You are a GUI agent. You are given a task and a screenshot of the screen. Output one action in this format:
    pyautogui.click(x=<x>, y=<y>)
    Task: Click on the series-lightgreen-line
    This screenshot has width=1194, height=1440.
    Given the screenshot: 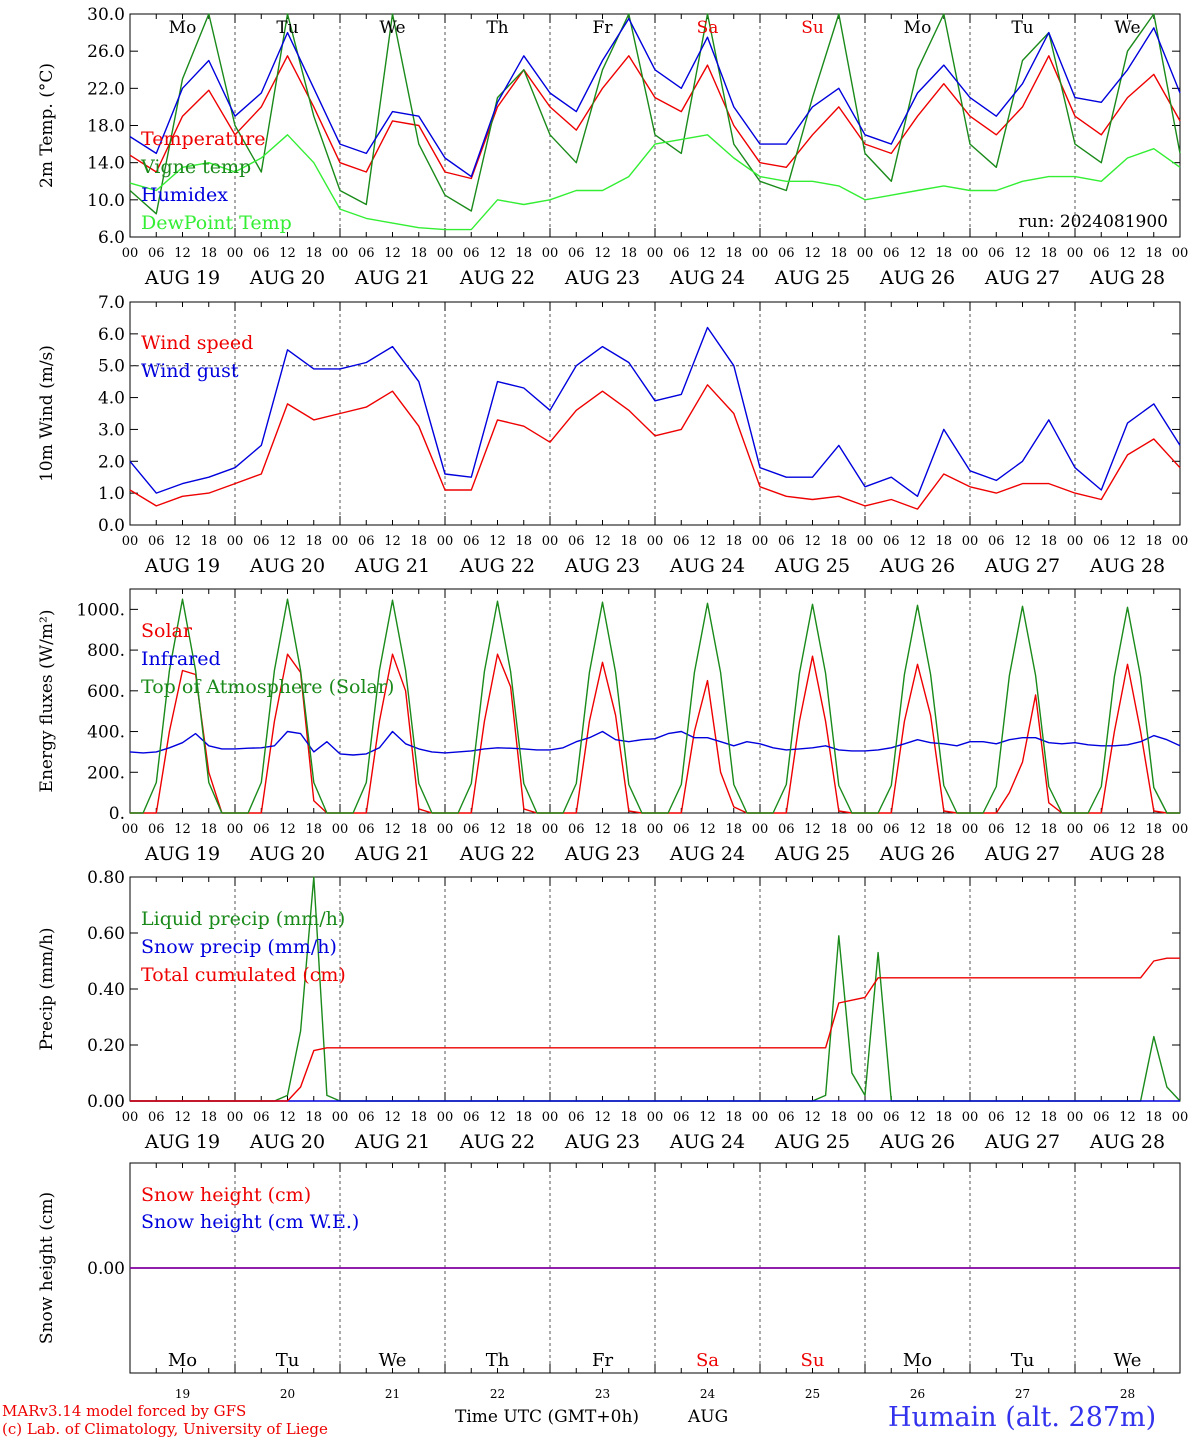 What is the action you would take?
    pyautogui.click(x=655, y=182)
    